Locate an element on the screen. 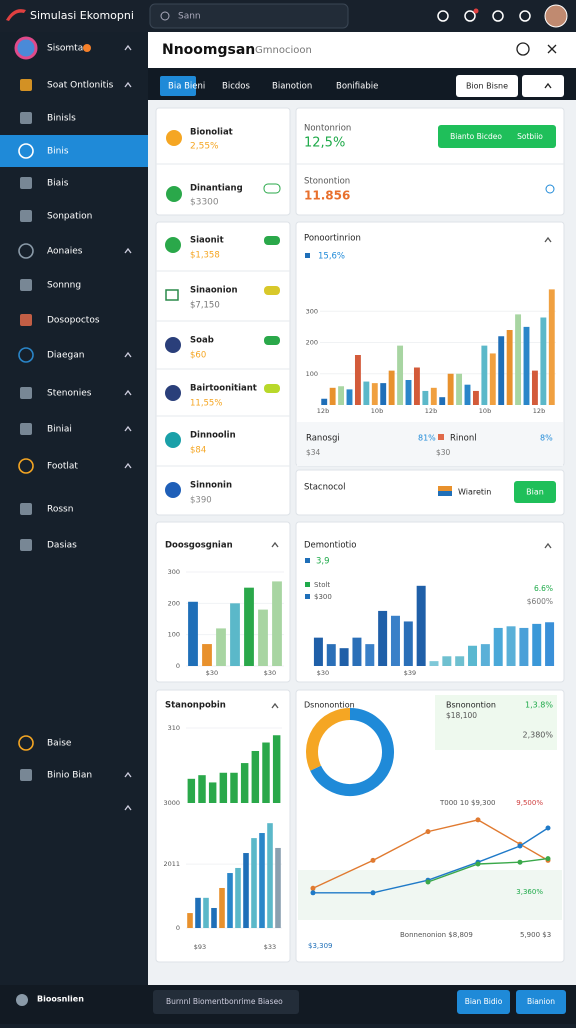  nav-item: Biais is located at coordinates (58, 184).